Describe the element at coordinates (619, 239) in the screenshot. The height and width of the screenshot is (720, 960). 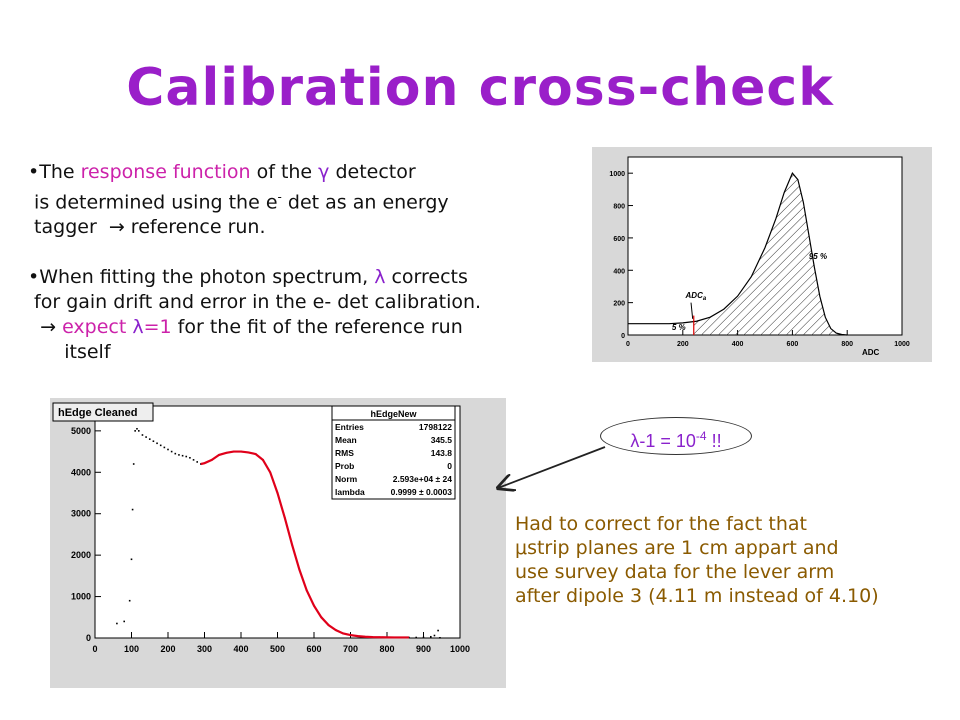
I see `y-tick-label: 600` at that location.